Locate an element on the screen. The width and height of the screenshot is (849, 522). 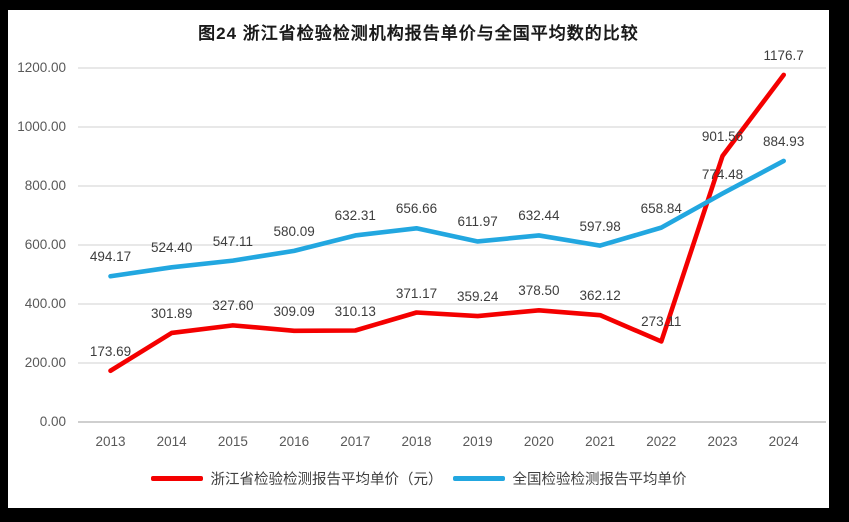
legend-item-0: 浙江省检验检测报告平均单价（元） is located at coordinates (296, 478).